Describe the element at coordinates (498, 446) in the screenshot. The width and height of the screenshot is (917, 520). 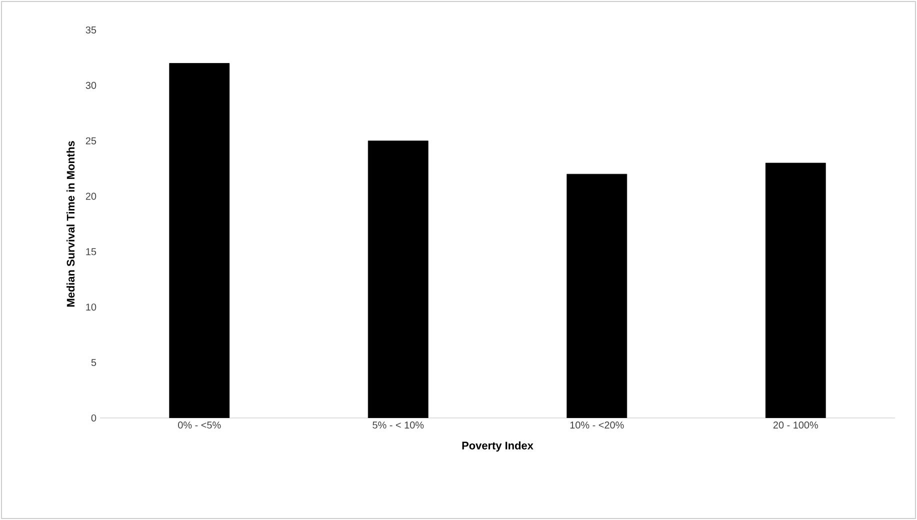
I see `x-axis-title: Poverty Index` at that location.